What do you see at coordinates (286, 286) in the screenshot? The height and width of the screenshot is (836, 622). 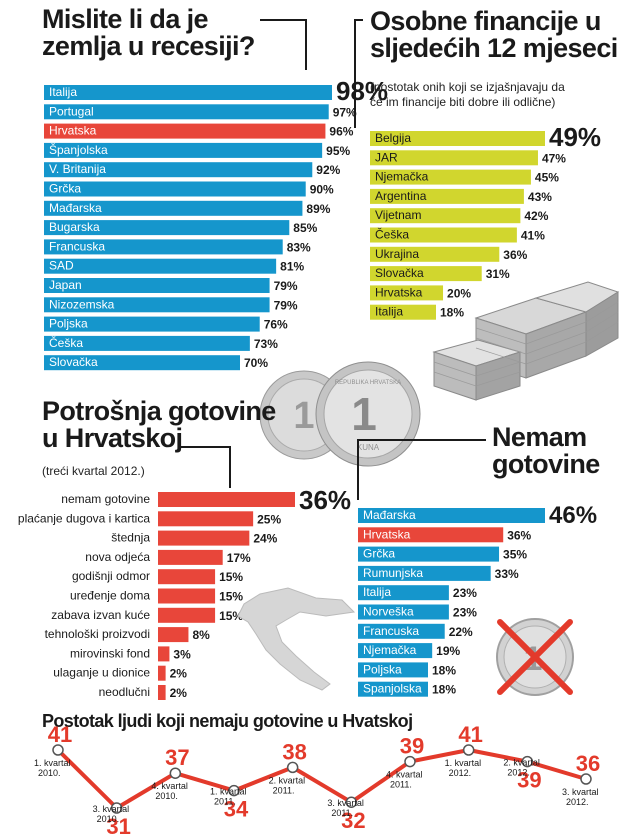 I see `bar-value-label: 79%` at bounding box center [286, 286].